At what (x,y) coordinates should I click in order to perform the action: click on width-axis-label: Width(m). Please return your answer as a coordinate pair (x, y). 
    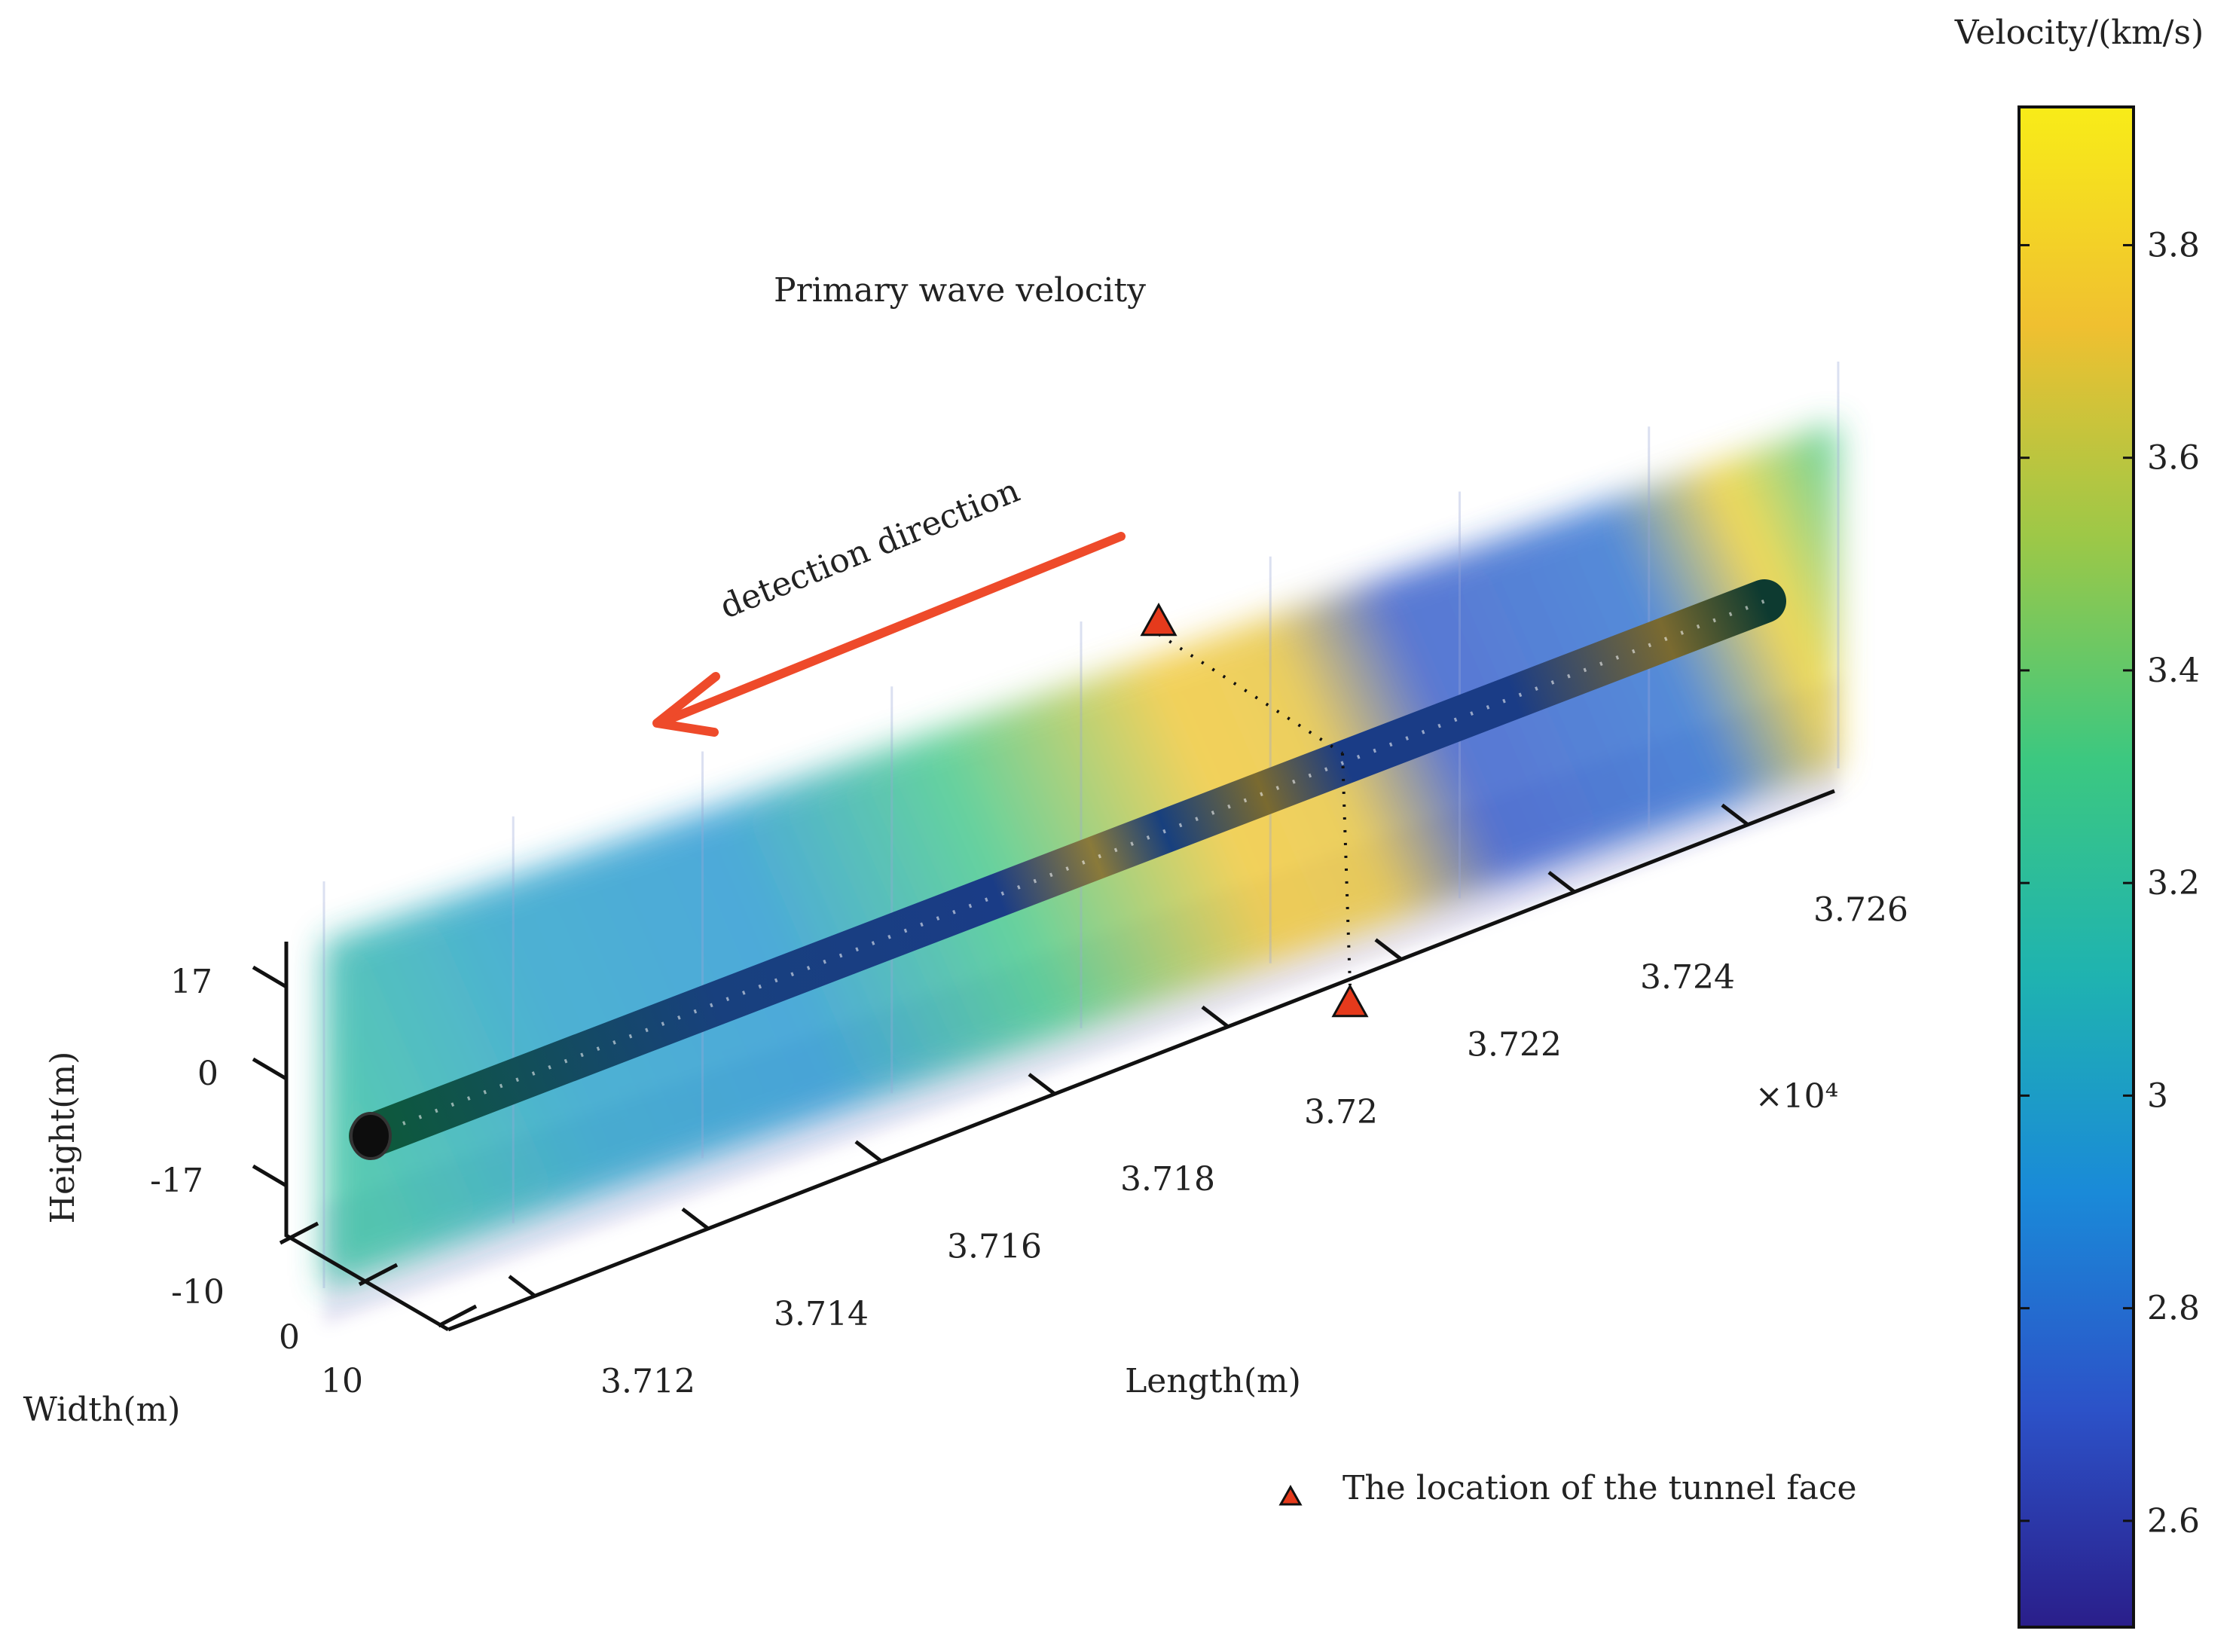
    Looking at the image, I should click on (102, 1410).